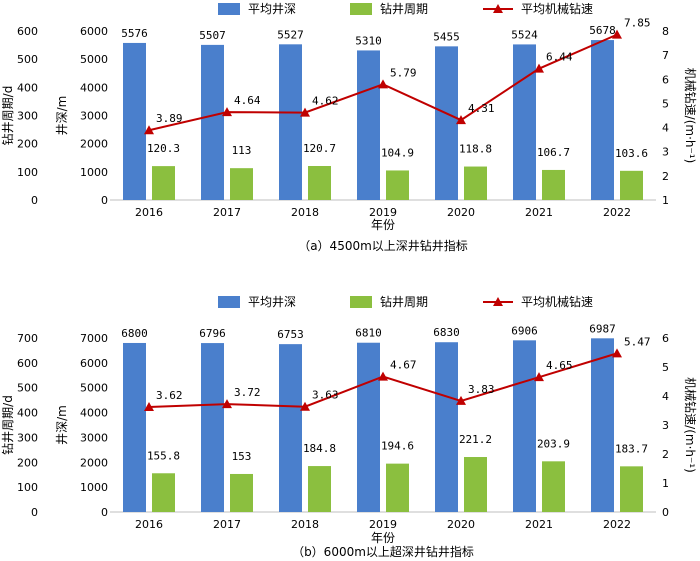 This screenshot has width=700, height=561. What do you see at coordinates (665, 483) in the screenshot?
I see `rop-tick-label: 1` at bounding box center [665, 483].